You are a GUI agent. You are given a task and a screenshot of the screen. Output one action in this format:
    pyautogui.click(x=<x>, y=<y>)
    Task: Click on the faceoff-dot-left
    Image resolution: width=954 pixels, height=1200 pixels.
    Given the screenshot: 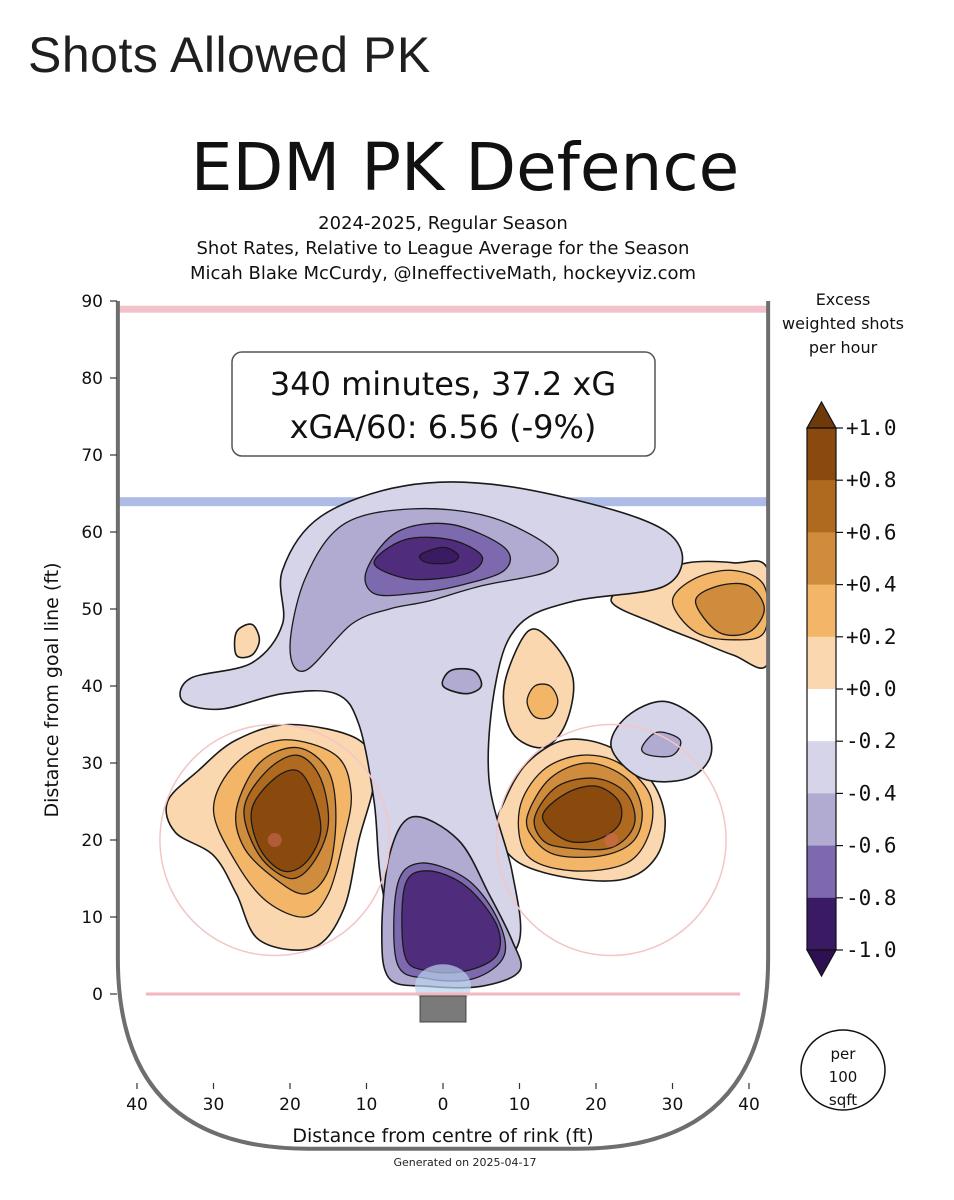 What is the action you would take?
    pyautogui.click(x=274, y=840)
    